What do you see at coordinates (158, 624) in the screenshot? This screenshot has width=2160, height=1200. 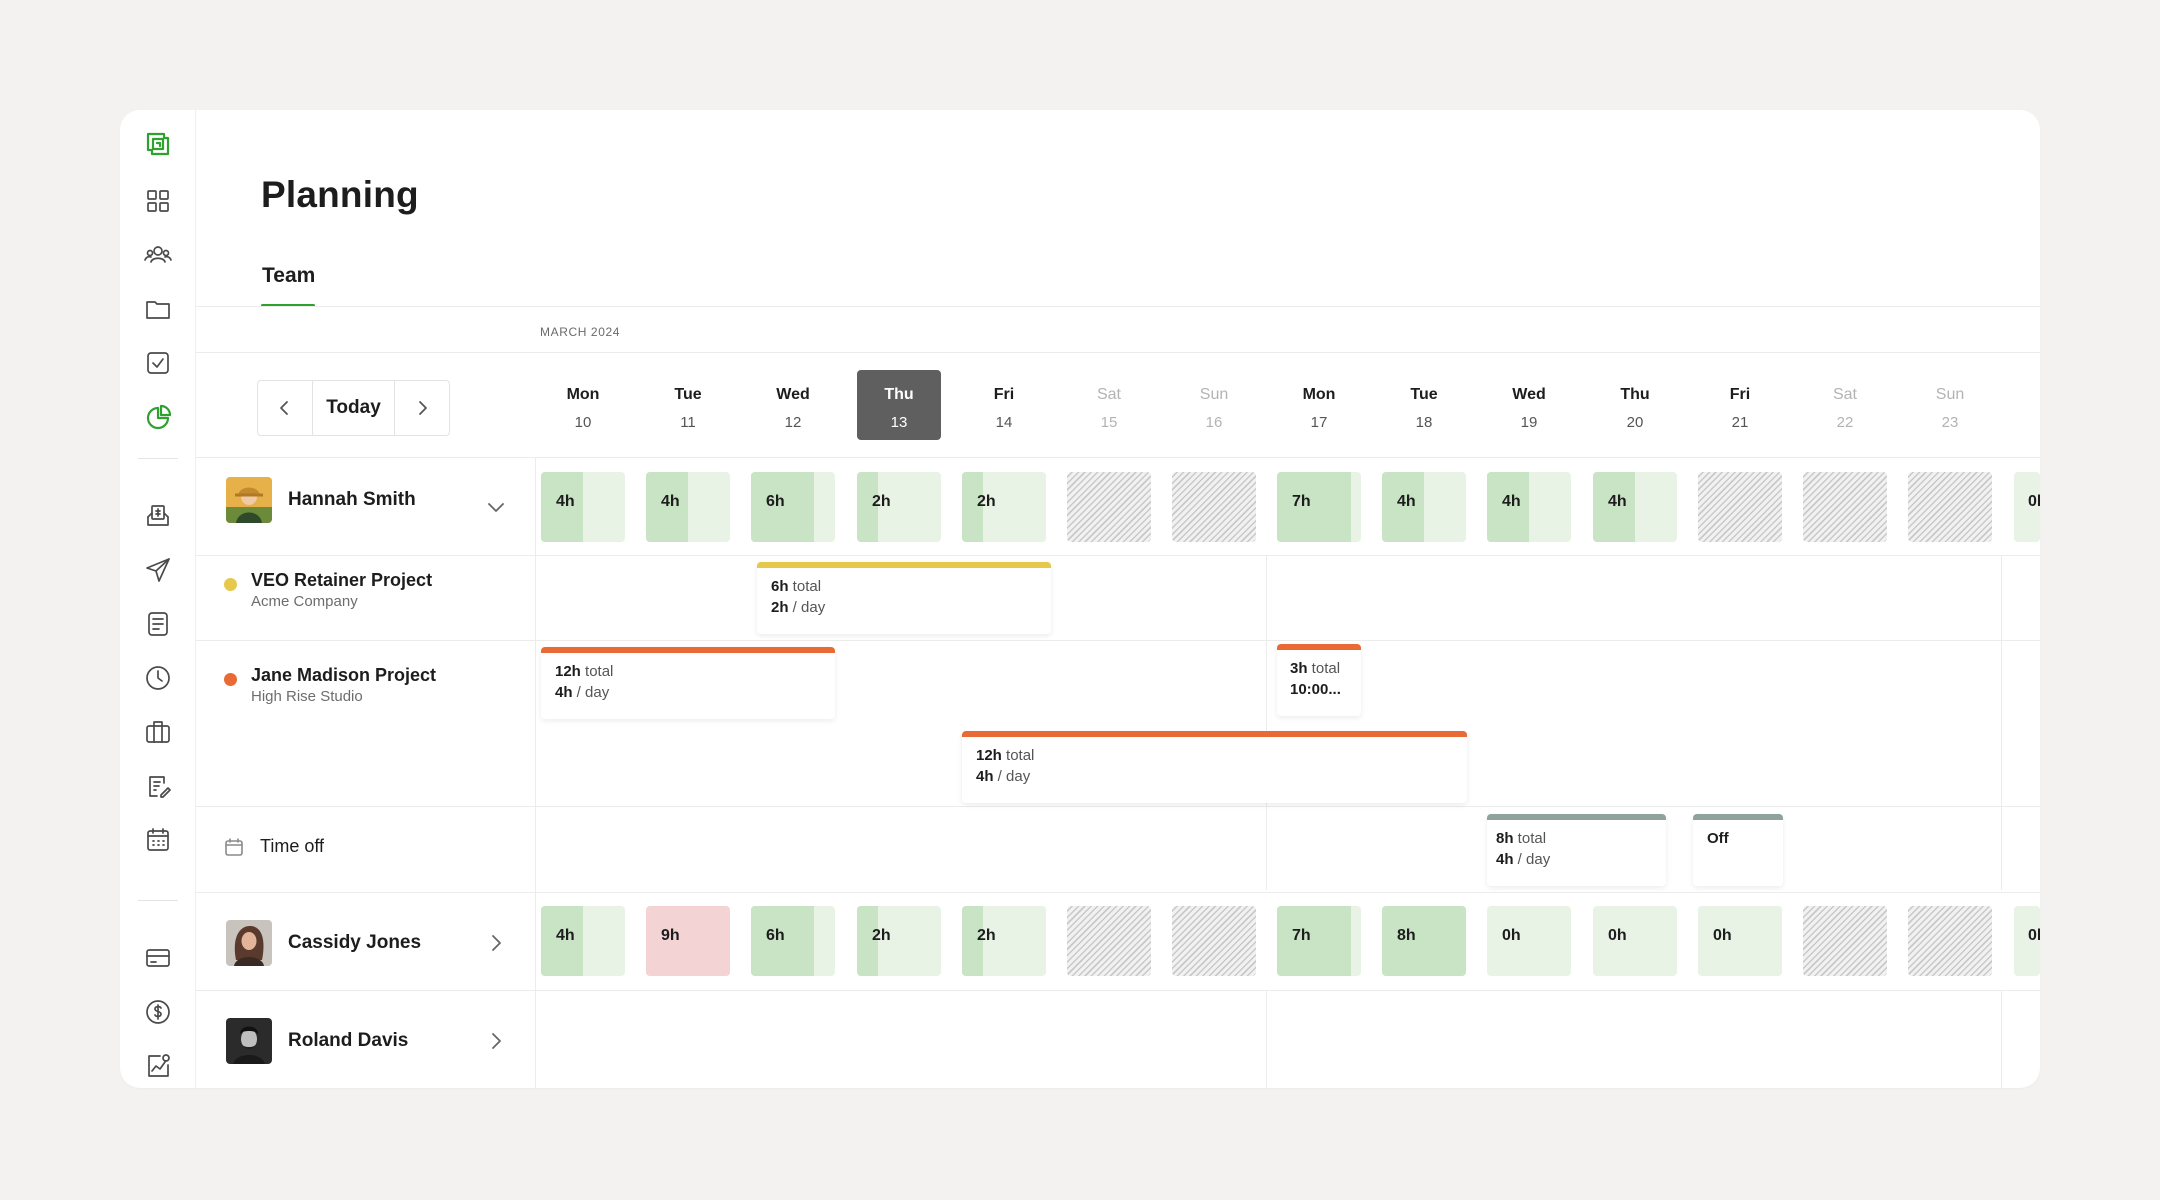 I see `document-icon` at bounding box center [158, 624].